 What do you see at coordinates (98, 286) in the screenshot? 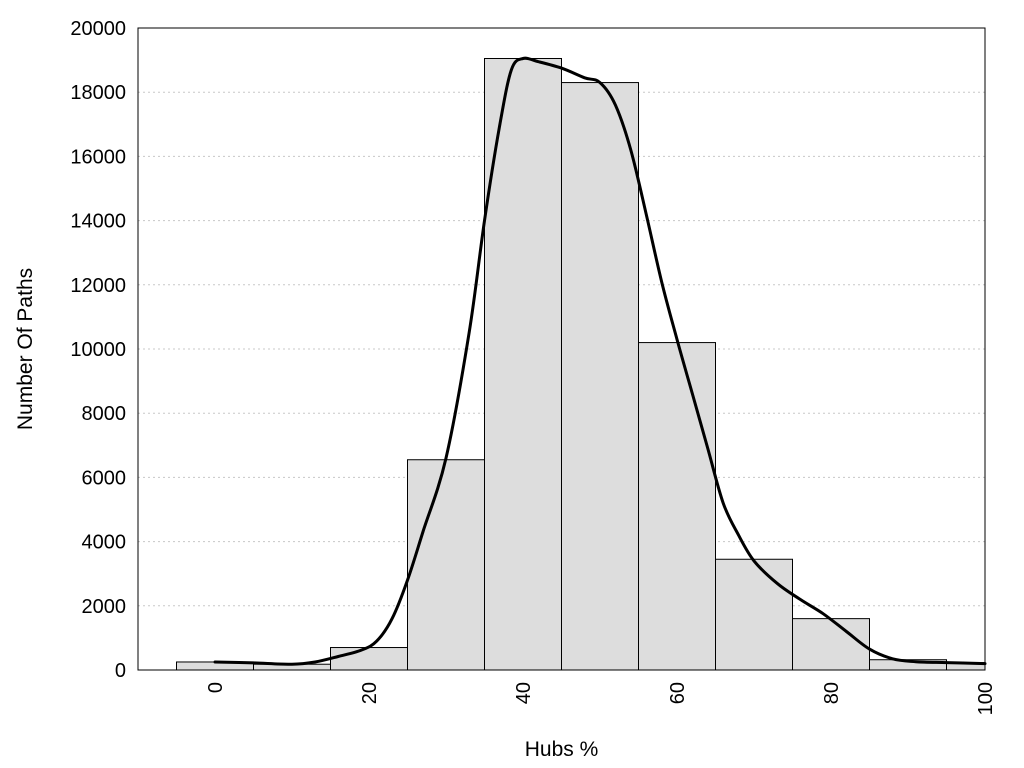
I see `y-tick-label: 12000` at bounding box center [98, 286].